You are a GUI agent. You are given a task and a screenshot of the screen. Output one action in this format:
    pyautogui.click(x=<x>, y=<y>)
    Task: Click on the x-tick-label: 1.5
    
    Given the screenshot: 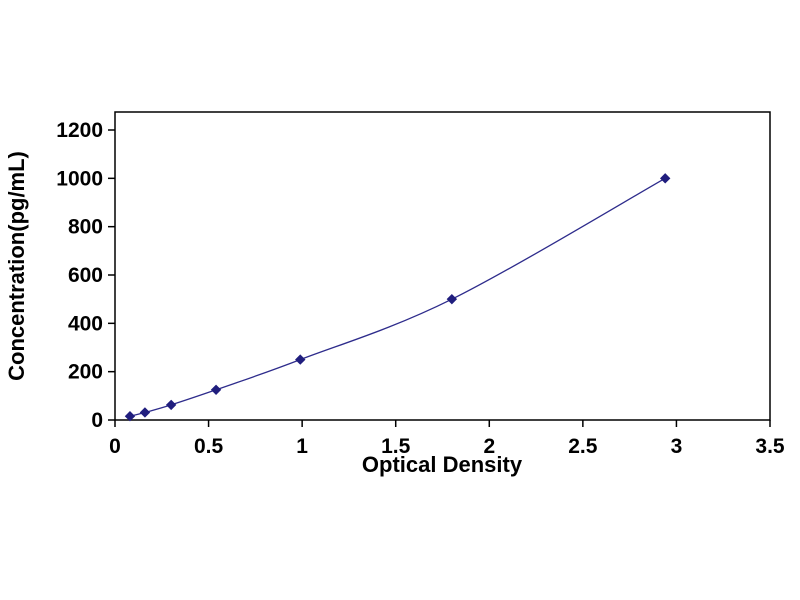 What is the action you would take?
    pyautogui.click(x=396, y=446)
    